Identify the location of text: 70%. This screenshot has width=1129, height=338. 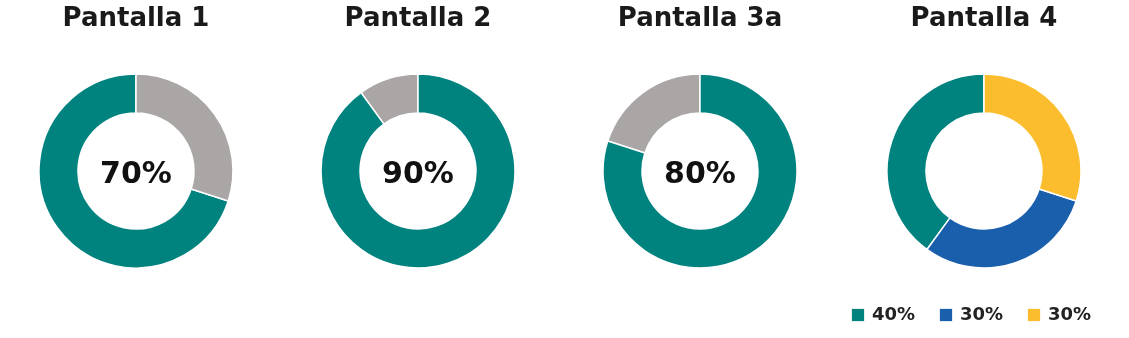
(136, 172).